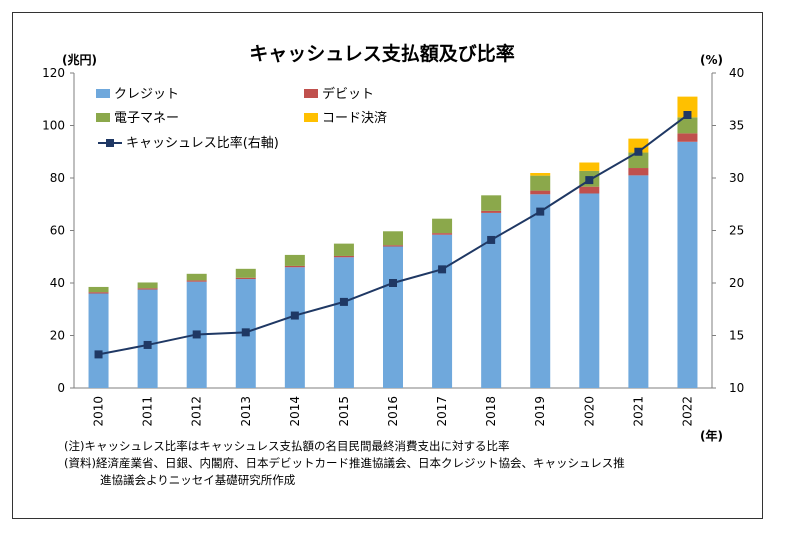 The image size is (787, 534). Describe the element at coordinates (736, 336) in the screenshot. I see `y-right-tick-label: 15` at that location.